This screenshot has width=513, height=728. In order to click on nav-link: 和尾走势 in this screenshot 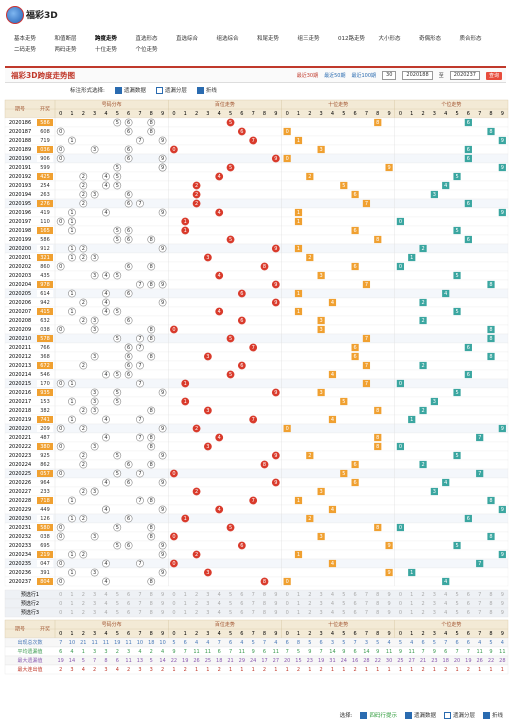, I will do `click(268, 39)`.